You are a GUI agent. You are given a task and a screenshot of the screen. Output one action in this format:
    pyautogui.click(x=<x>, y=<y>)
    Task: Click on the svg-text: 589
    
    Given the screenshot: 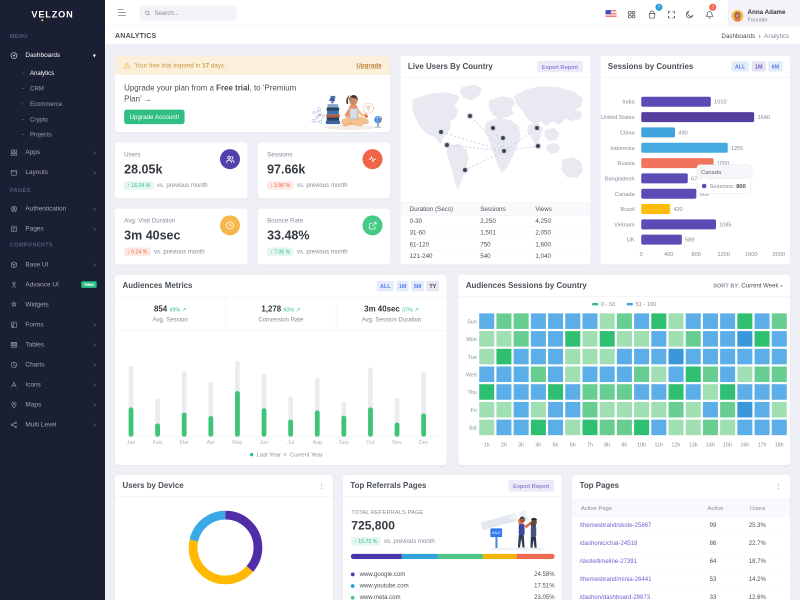 What is the action you would take?
    pyautogui.click(x=689, y=241)
    